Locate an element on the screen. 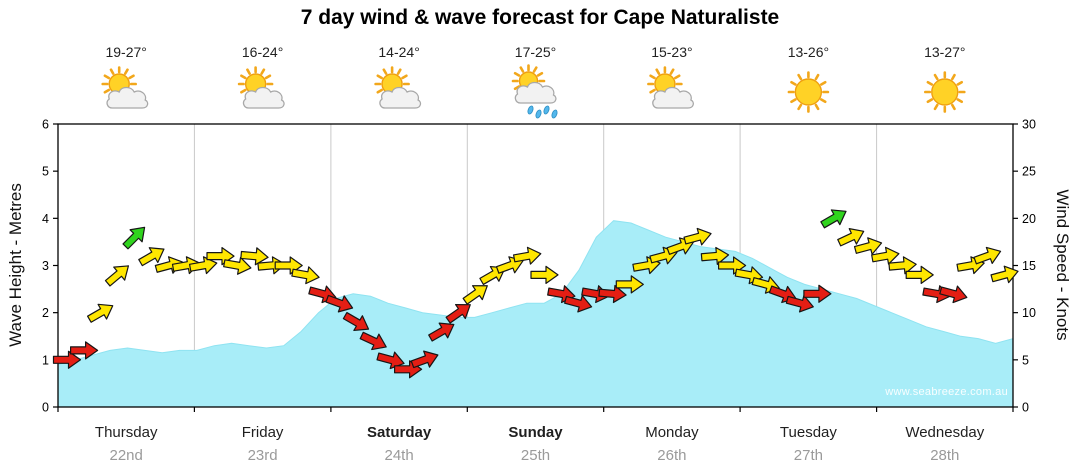 This screenshot has width=1080, height=475. day-temp: 16-24° is located at coordinates (262, 52).